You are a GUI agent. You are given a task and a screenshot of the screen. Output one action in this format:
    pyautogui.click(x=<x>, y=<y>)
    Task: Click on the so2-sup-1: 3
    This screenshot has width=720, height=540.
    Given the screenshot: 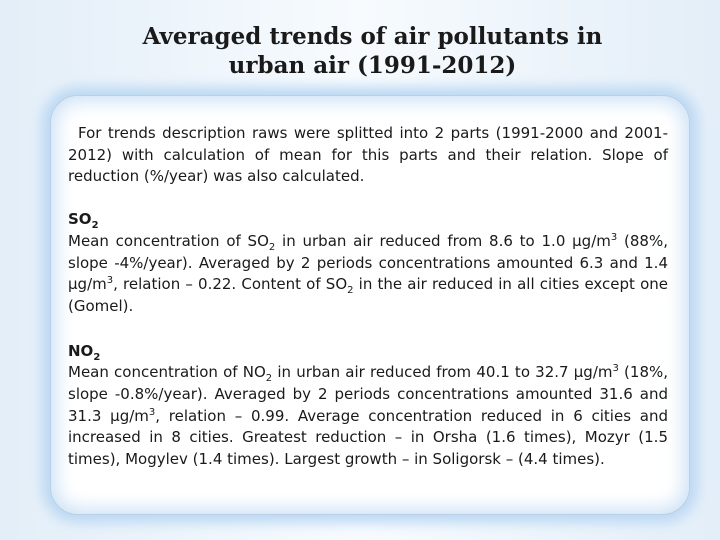 What is the action you would take?
    pyautogui.click(x=614, y=237)
    